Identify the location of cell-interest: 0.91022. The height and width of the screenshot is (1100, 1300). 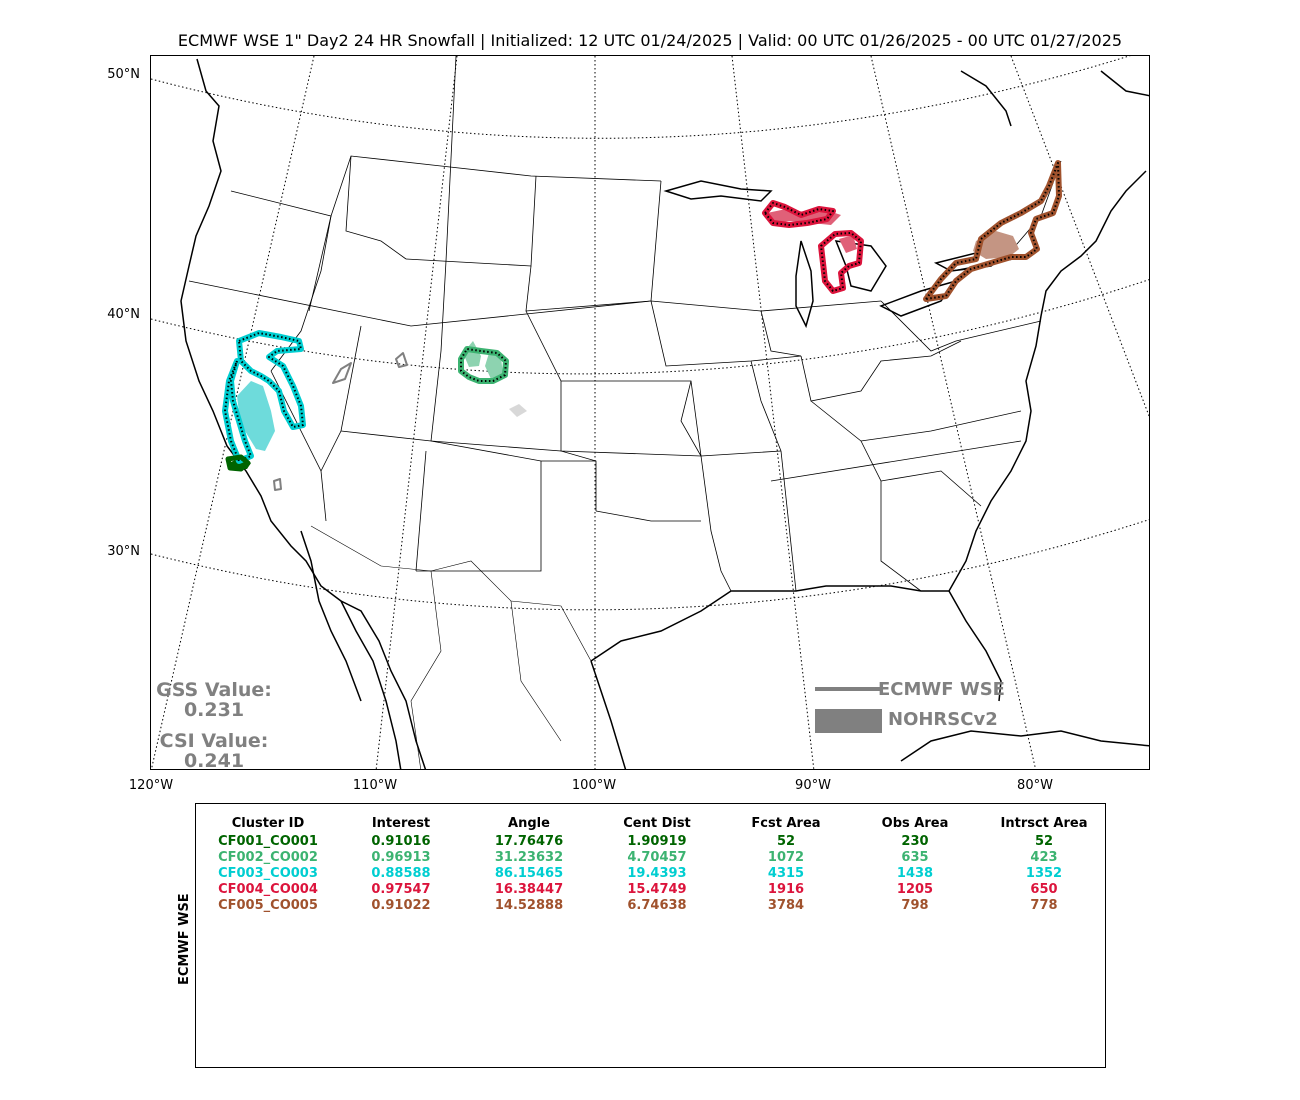
(401, 905).